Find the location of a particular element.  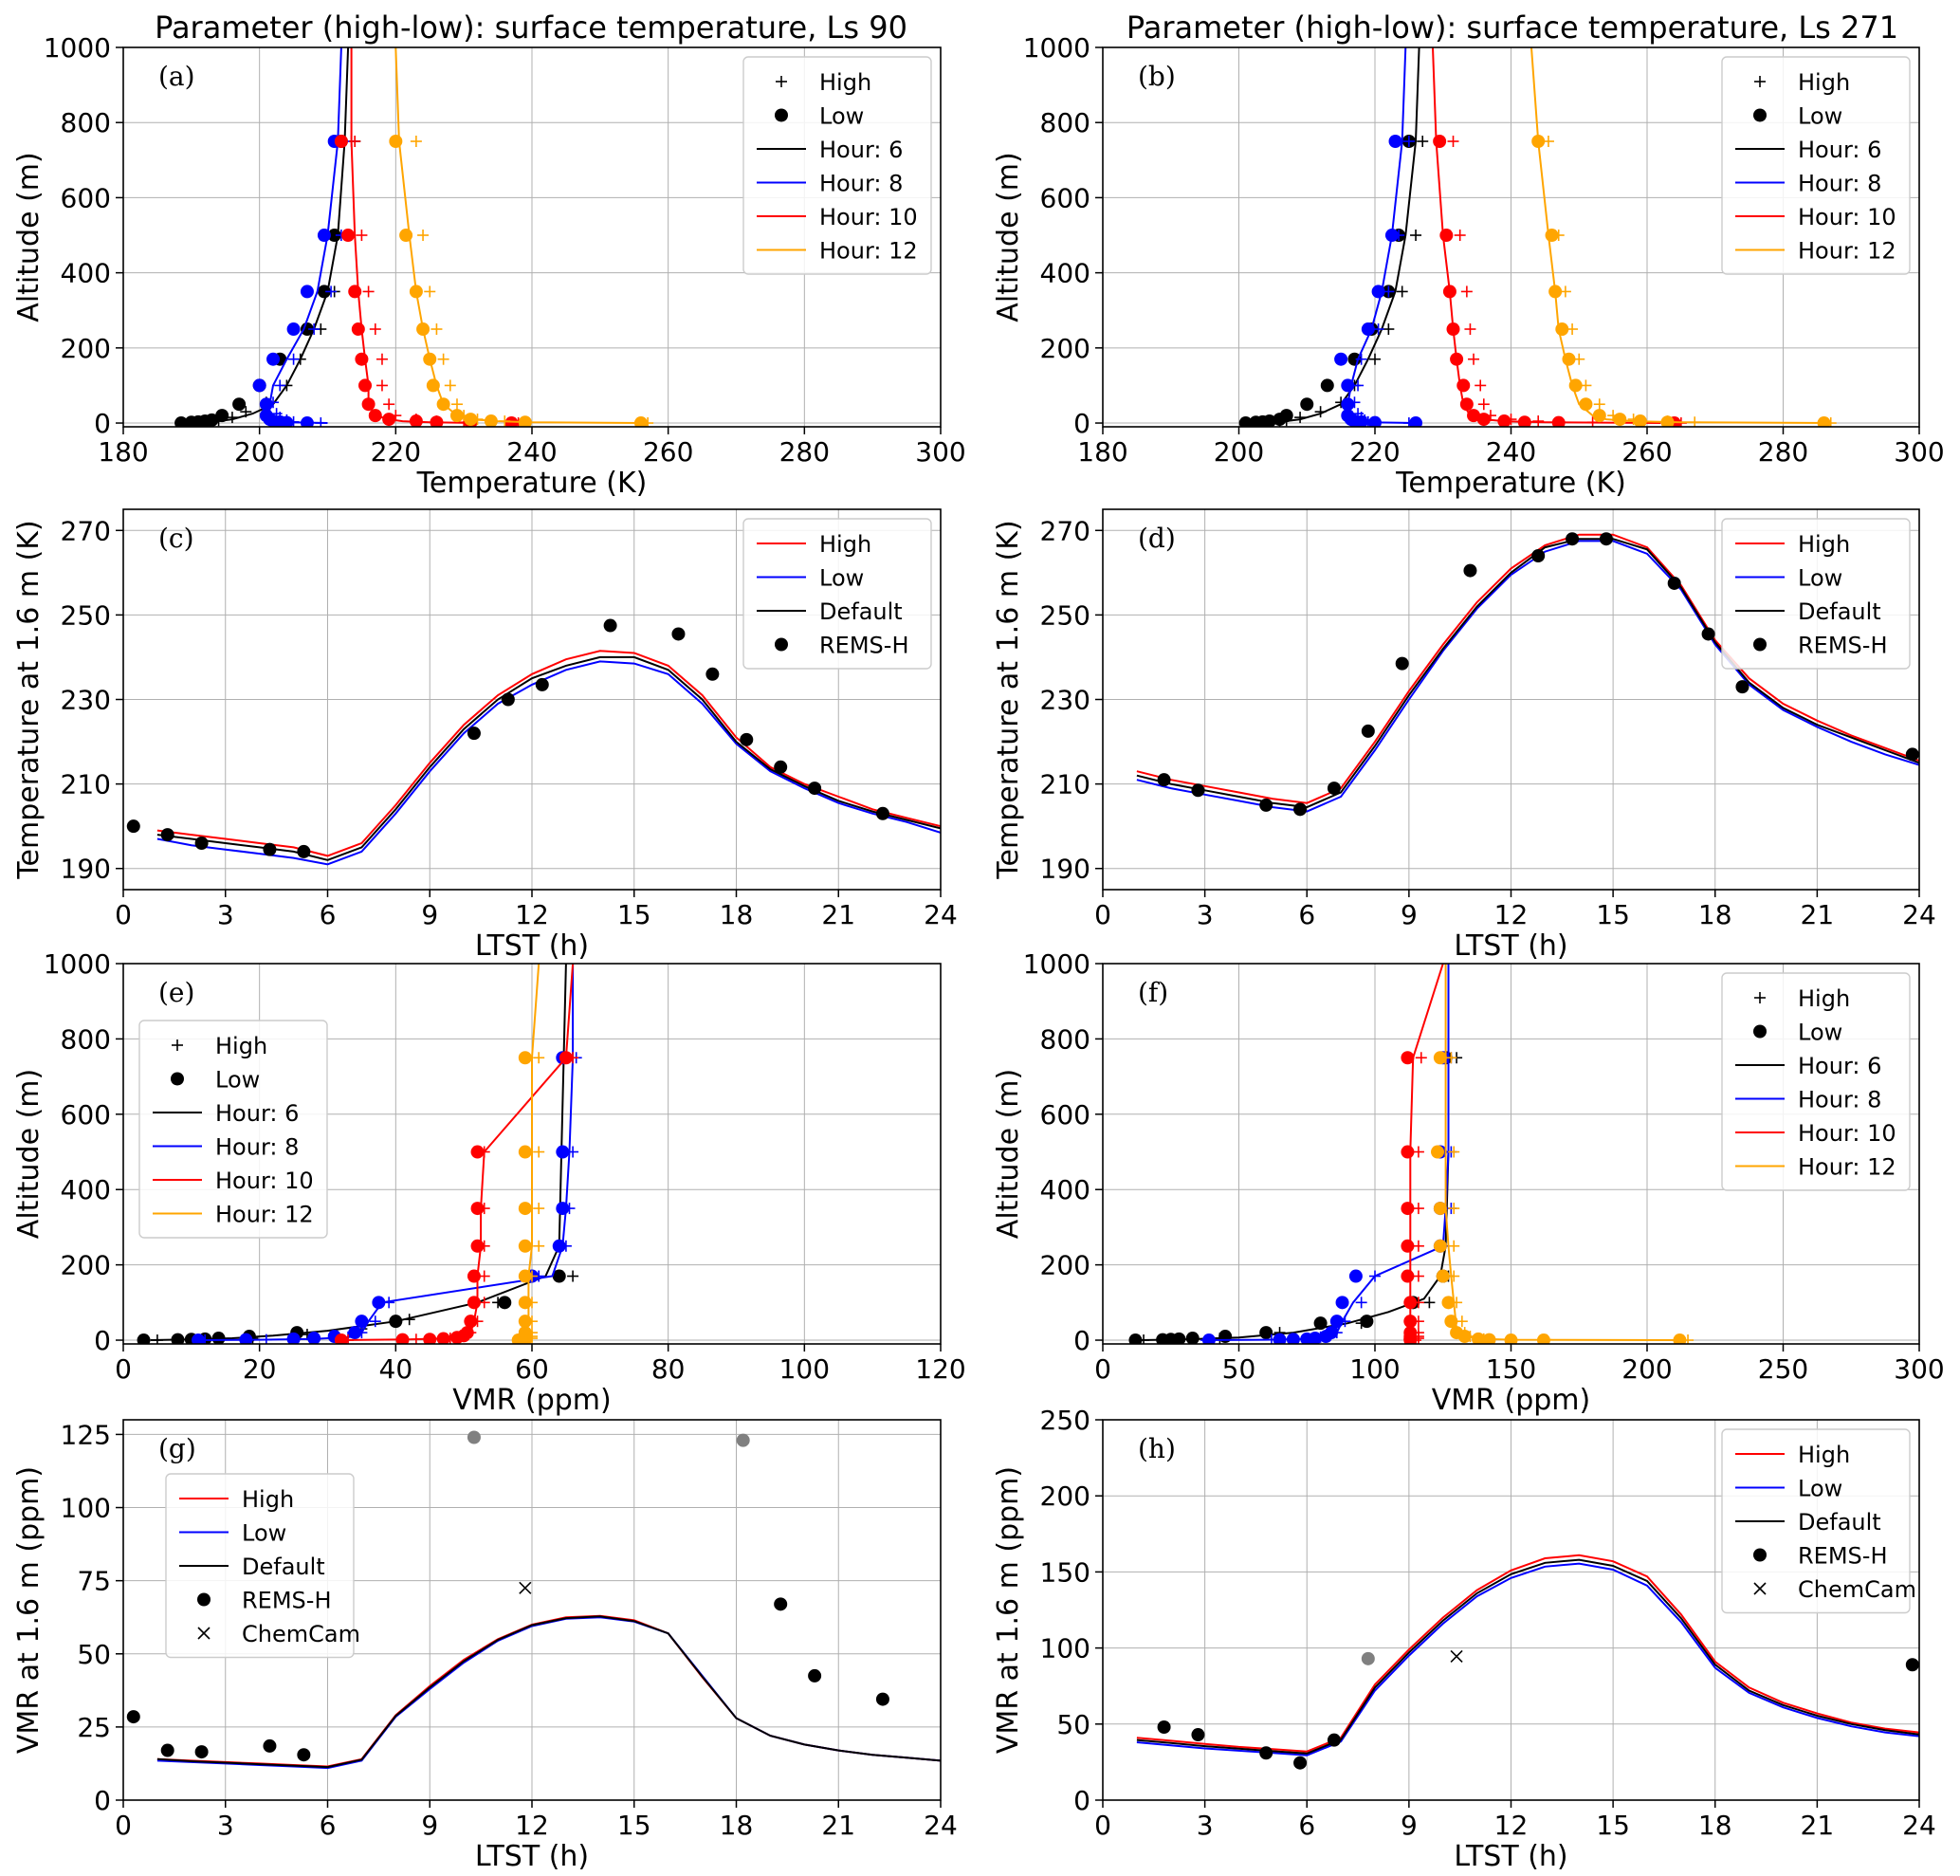

legend-label: Hour: 10 is located at coordinates (1847, 1133).